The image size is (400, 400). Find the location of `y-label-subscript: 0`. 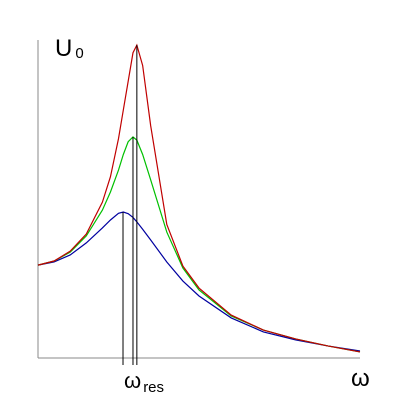

y-label-subscript: 0 is located at coordinates (79, 53).